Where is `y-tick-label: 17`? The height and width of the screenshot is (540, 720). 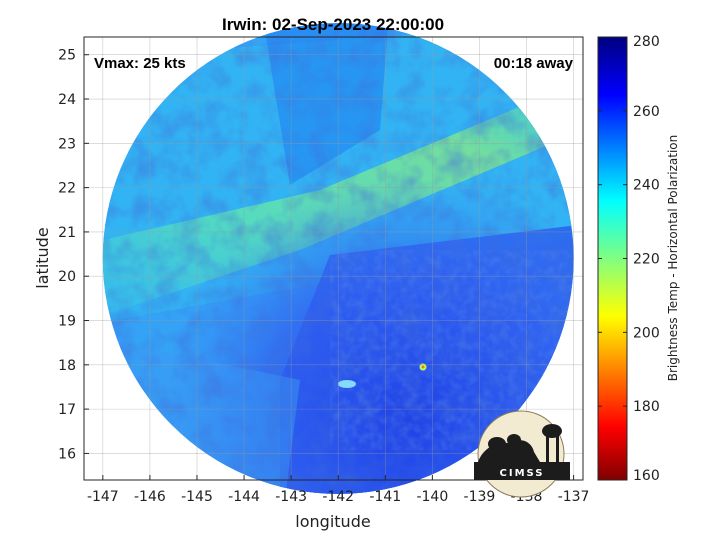 y-tick-label: 17 is located at coordinates (67, 410).